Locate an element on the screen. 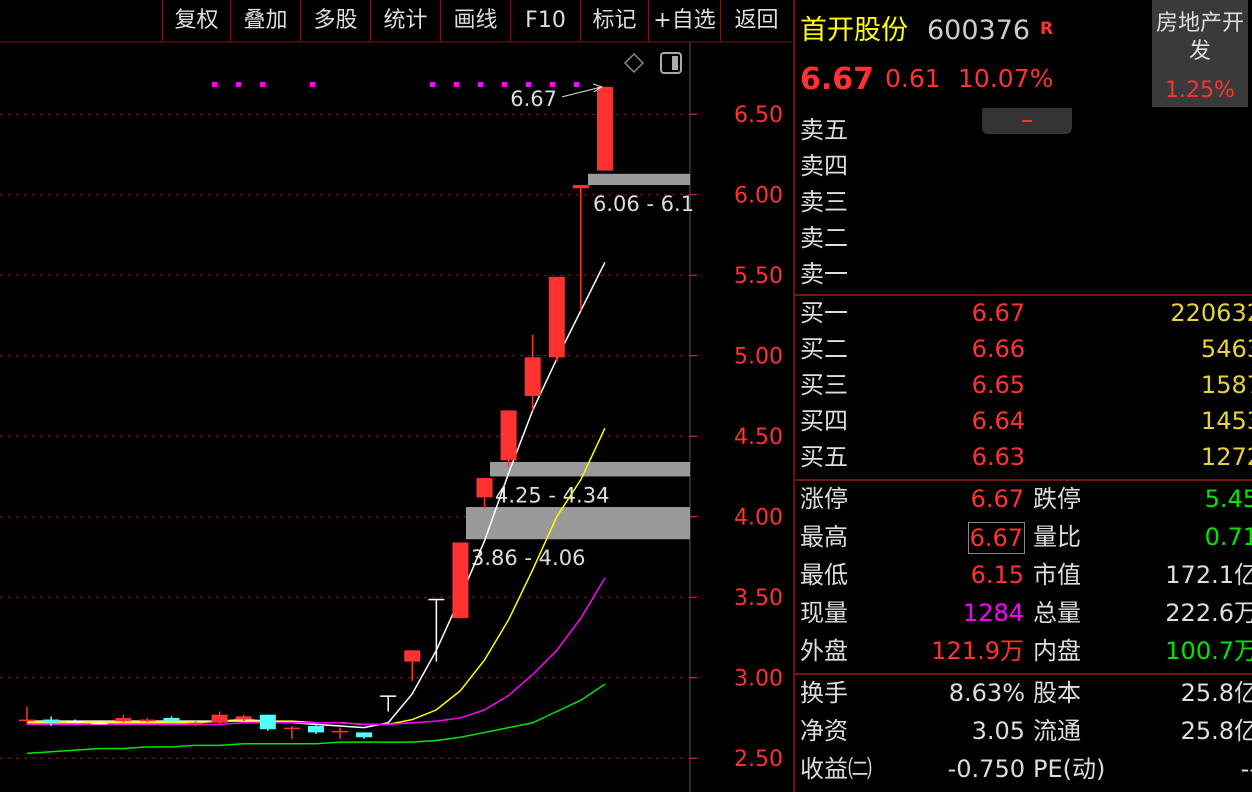 This screenshot has width=1252, height=792. toolbar-button: +自选 is located at coordinates (684, 21).